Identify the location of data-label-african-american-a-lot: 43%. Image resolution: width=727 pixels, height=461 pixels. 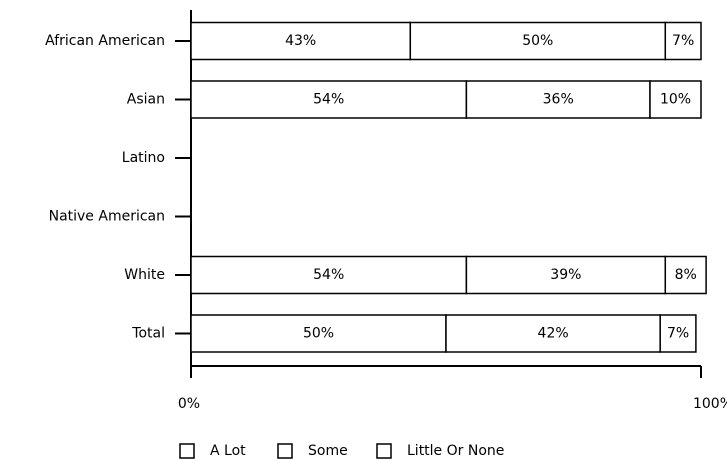
(300, 41).